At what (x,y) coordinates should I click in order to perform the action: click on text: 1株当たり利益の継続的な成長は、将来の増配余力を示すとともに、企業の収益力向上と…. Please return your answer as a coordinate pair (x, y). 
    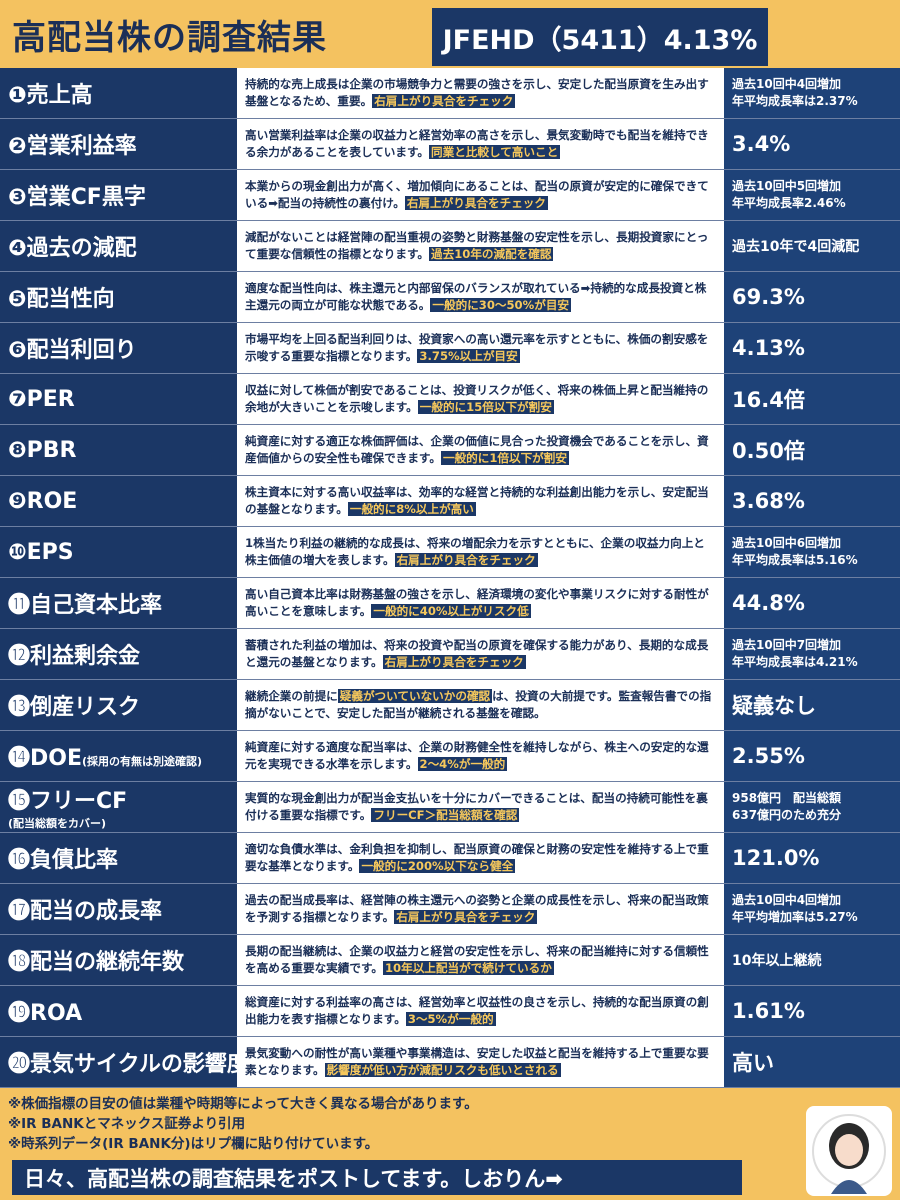
    Looking at the image, I should click on (475, 551).